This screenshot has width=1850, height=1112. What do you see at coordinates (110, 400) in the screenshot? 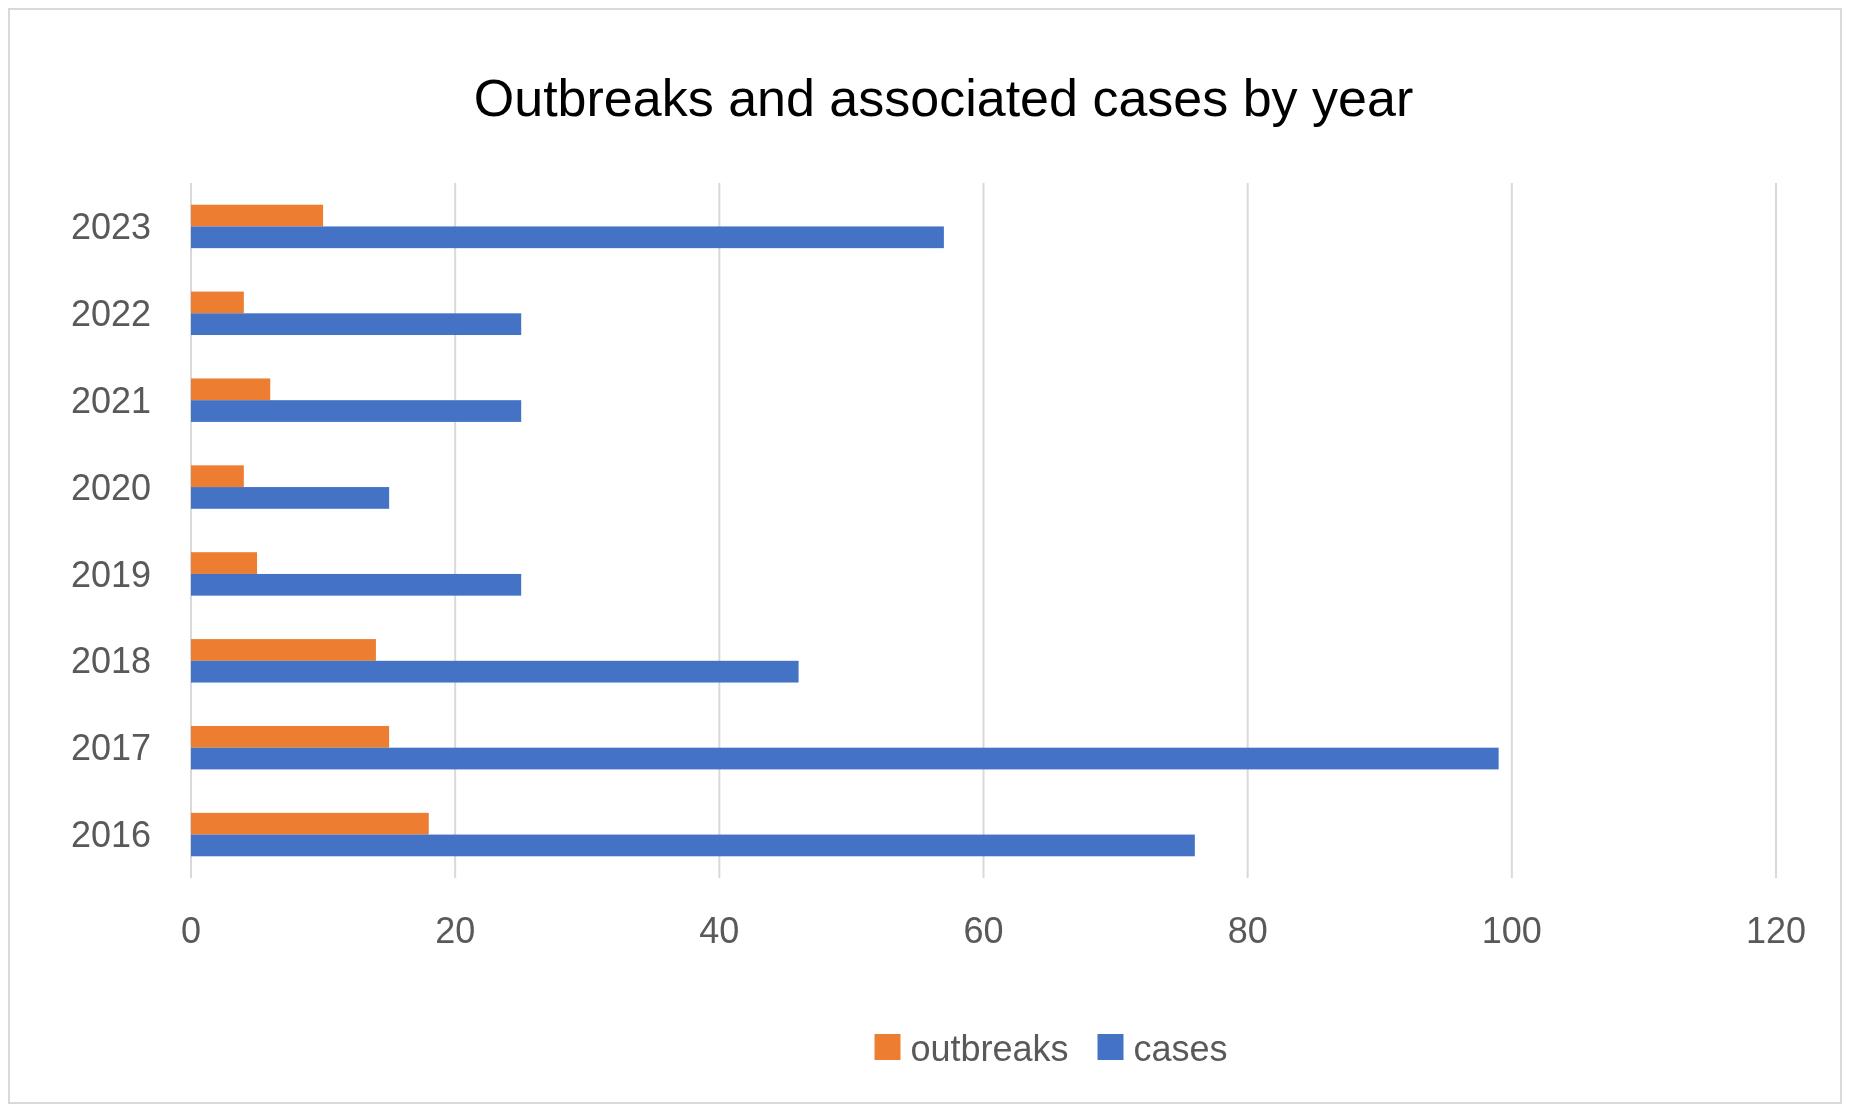
I see `y-tick-label: 2021` at bounding box center [110, 400].